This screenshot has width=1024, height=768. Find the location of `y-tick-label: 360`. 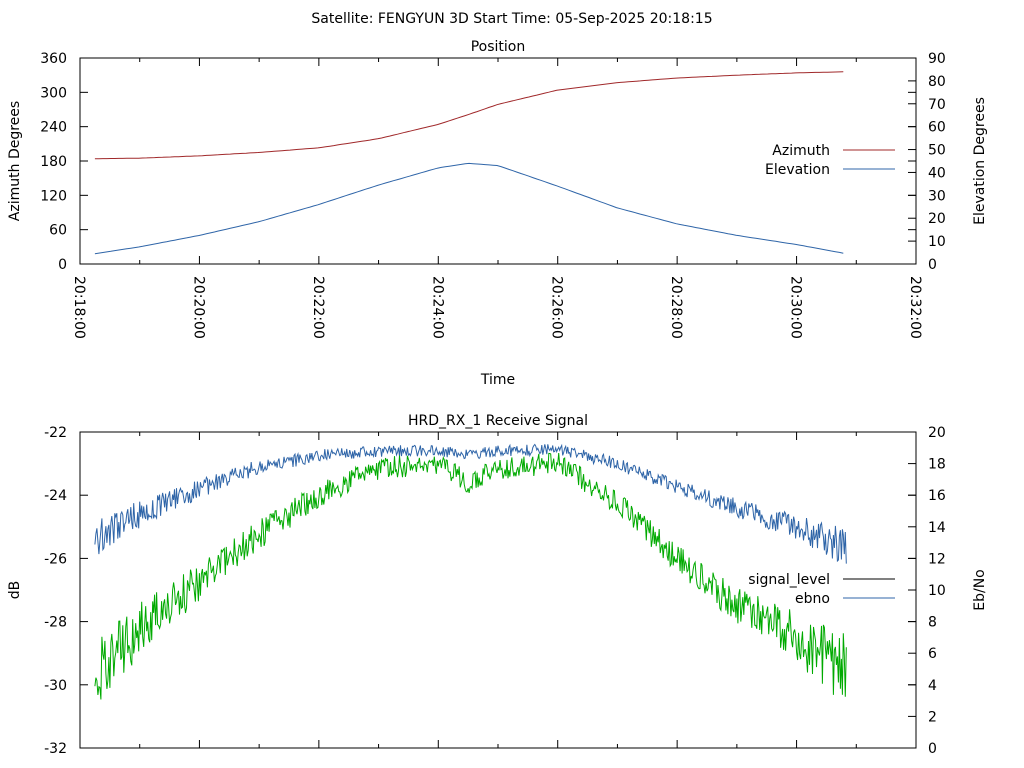

y-tick-label: 360 is located at coordinates (53, 59).